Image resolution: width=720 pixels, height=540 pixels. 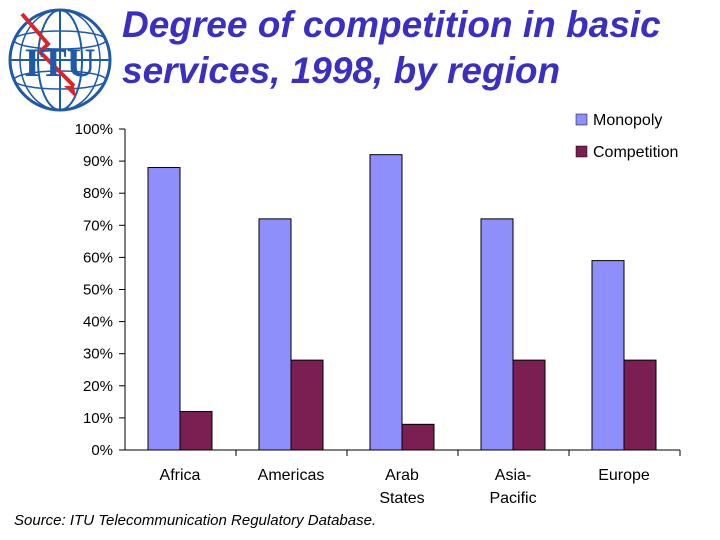 What do you see at coordinates (98, 354) in the screenshot?
I see `y-tick-label: 30%` at bounding box center [98, 354].